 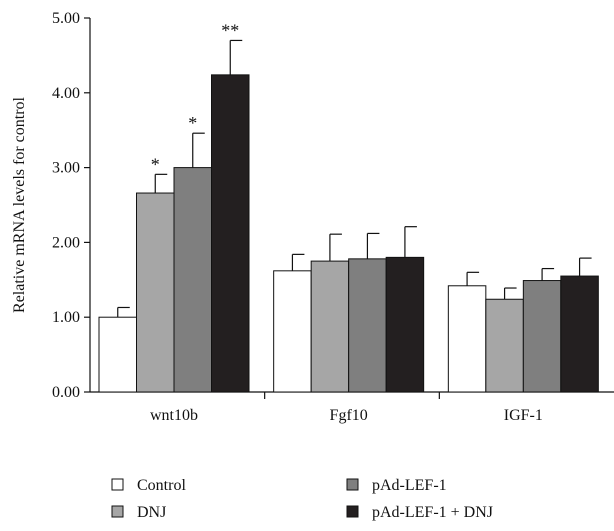 I want to click on significance-markers: ****, so click(x=195, y=97).